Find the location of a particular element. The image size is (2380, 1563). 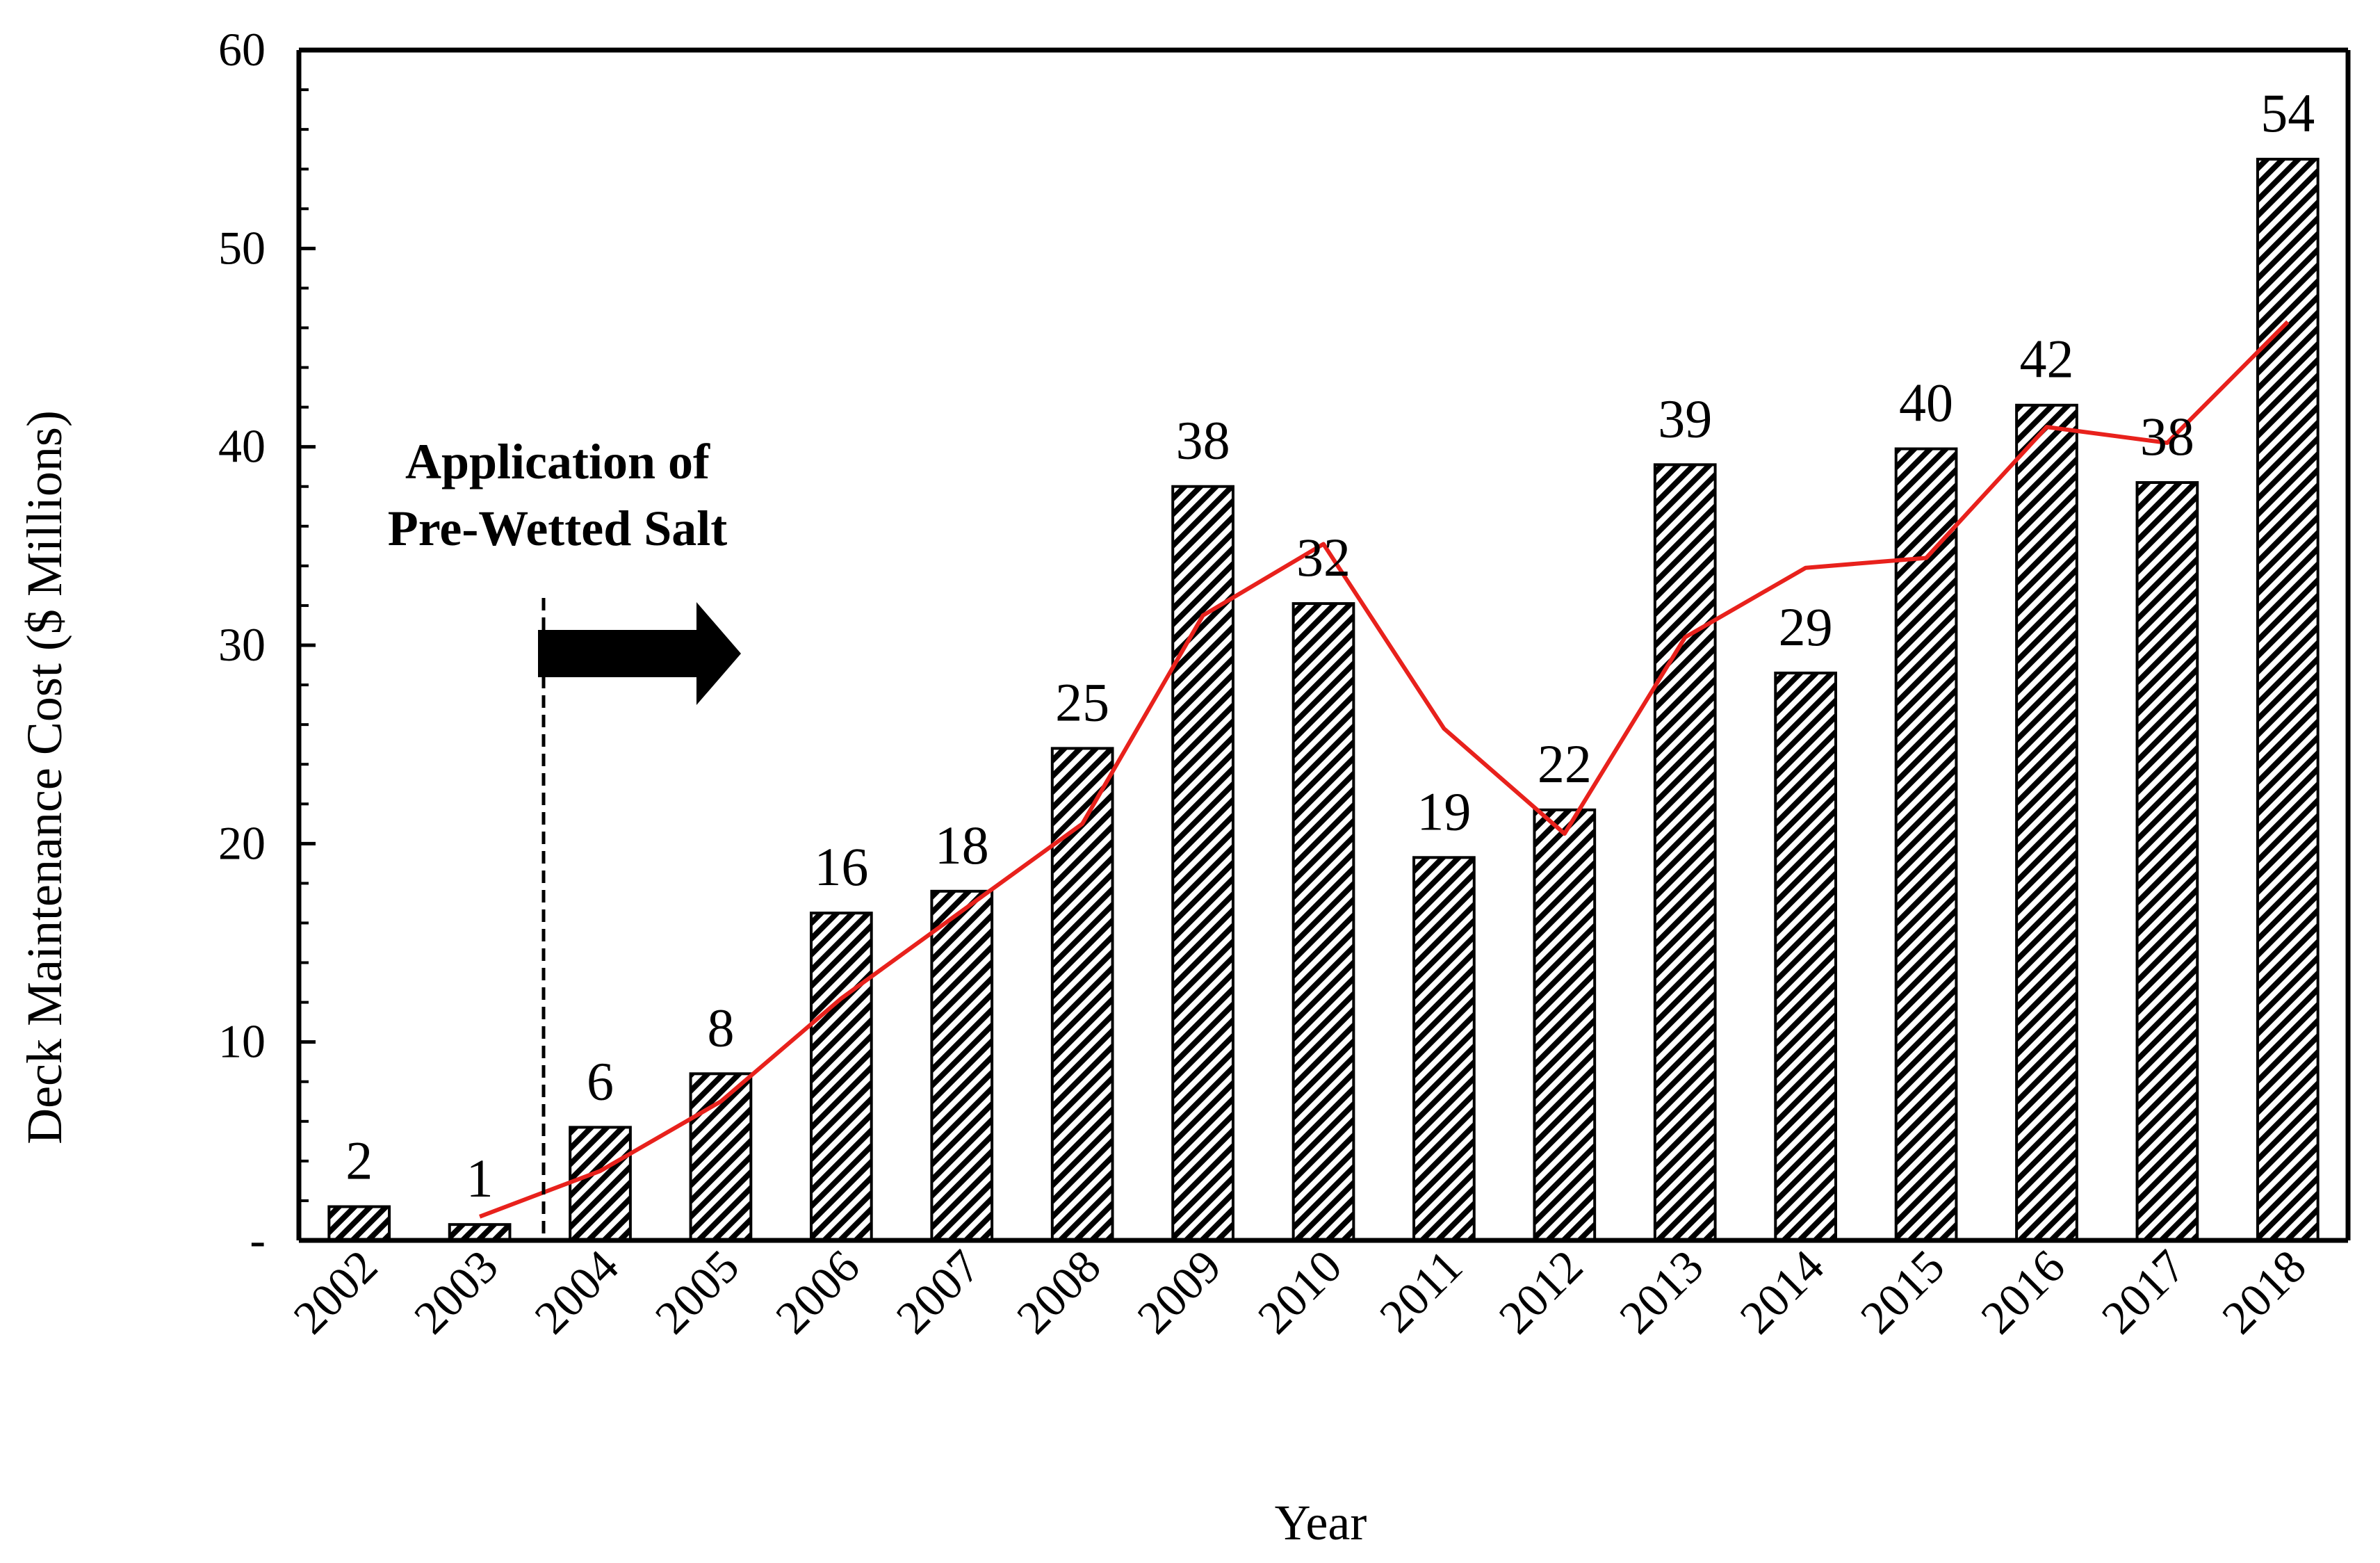

x-tick-label-2018: 2018 is located at coordinates (2264, 1292).